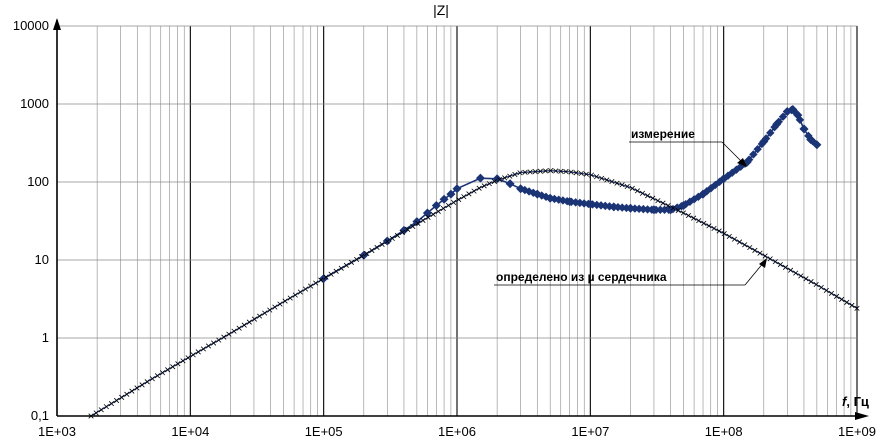 The image size is (880, 440). What do you see at coordinates (857, 431) in the screenshot?
I see `x-tick-label: 1E+09` at bounding box center [857, 431].